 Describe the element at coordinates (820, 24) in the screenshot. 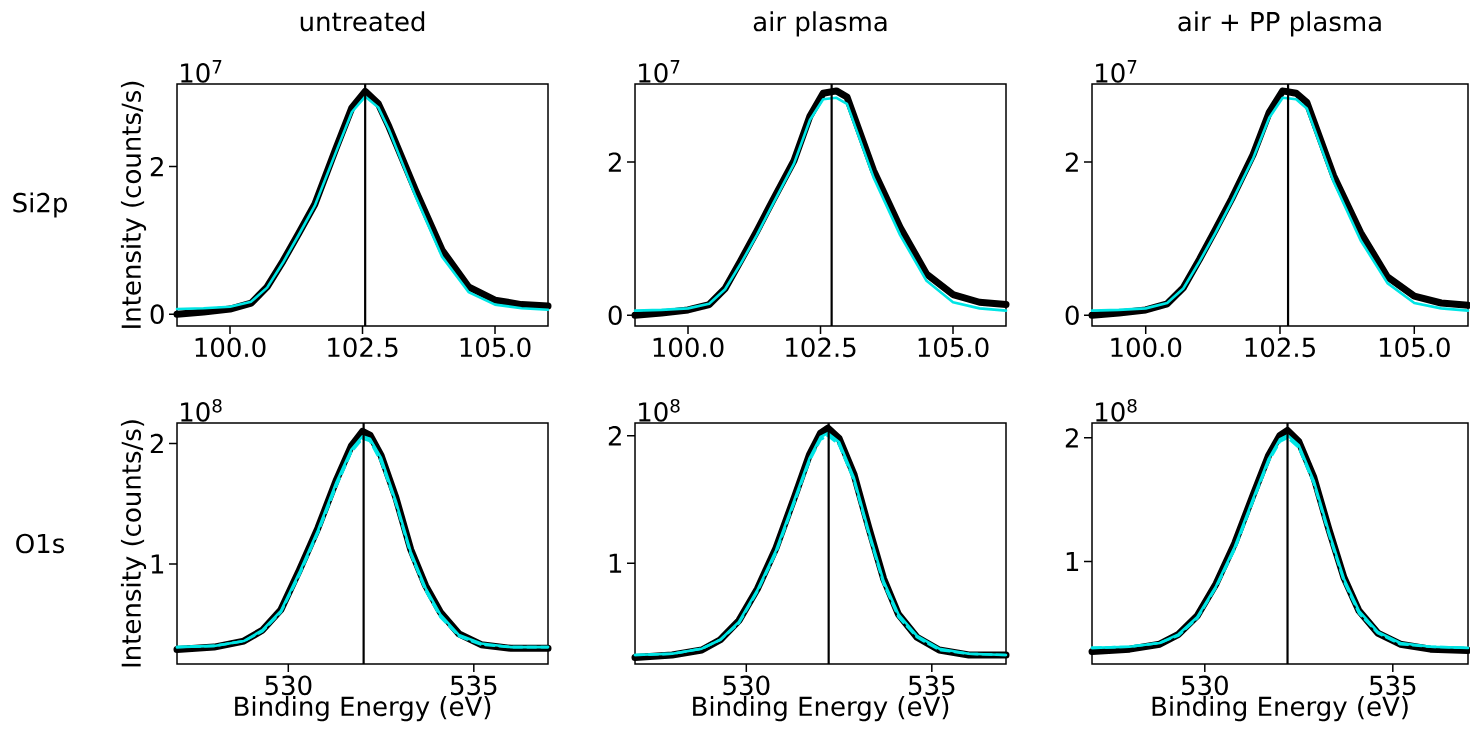

I see `chart-title: air plasma` at that location.